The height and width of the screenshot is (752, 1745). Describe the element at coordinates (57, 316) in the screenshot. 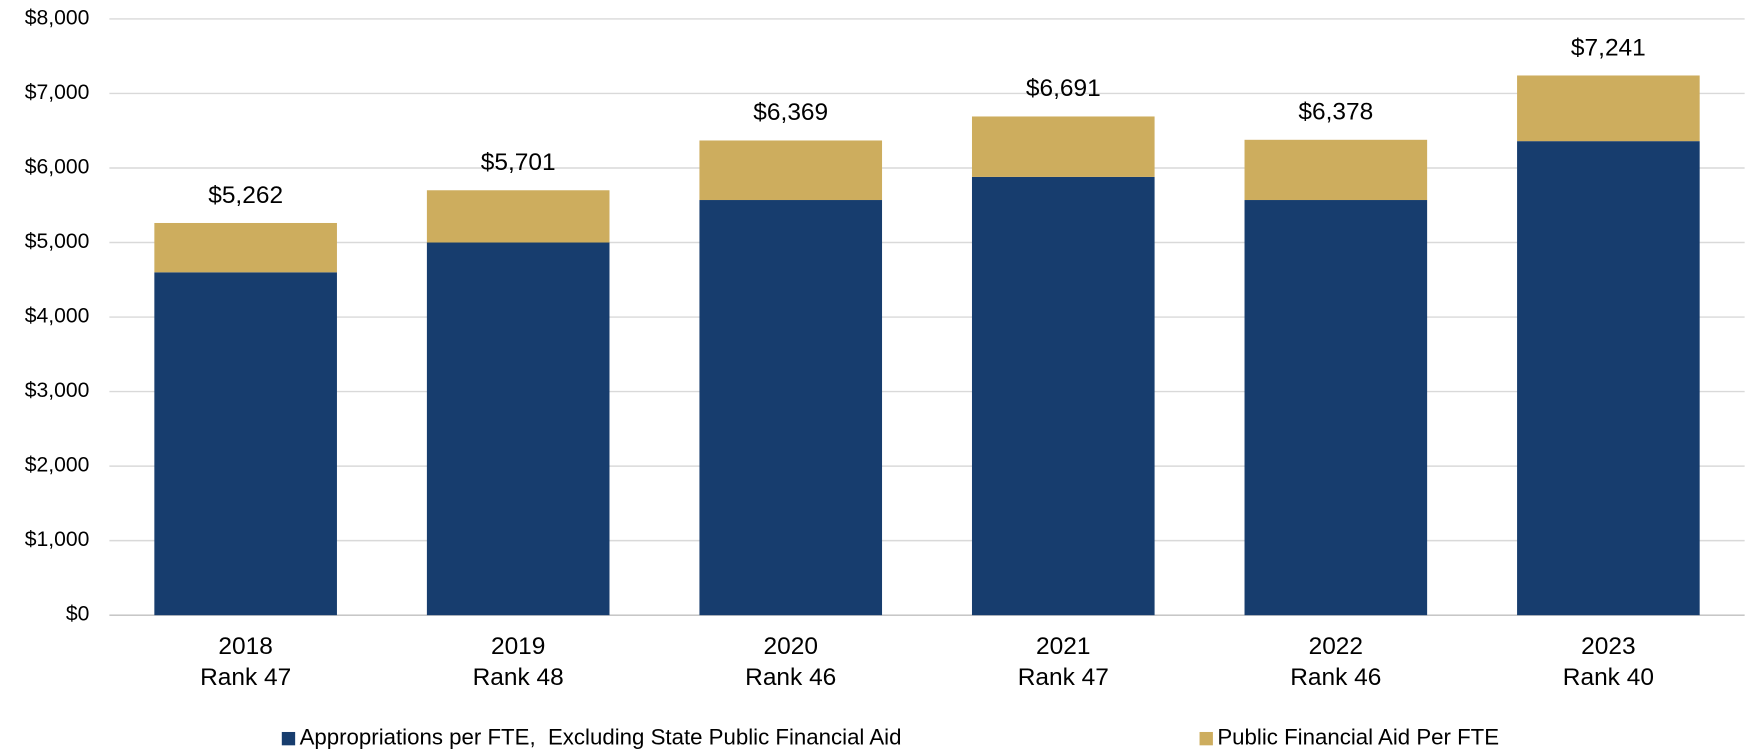

I see `y-tick-label: $4,000` at that location.